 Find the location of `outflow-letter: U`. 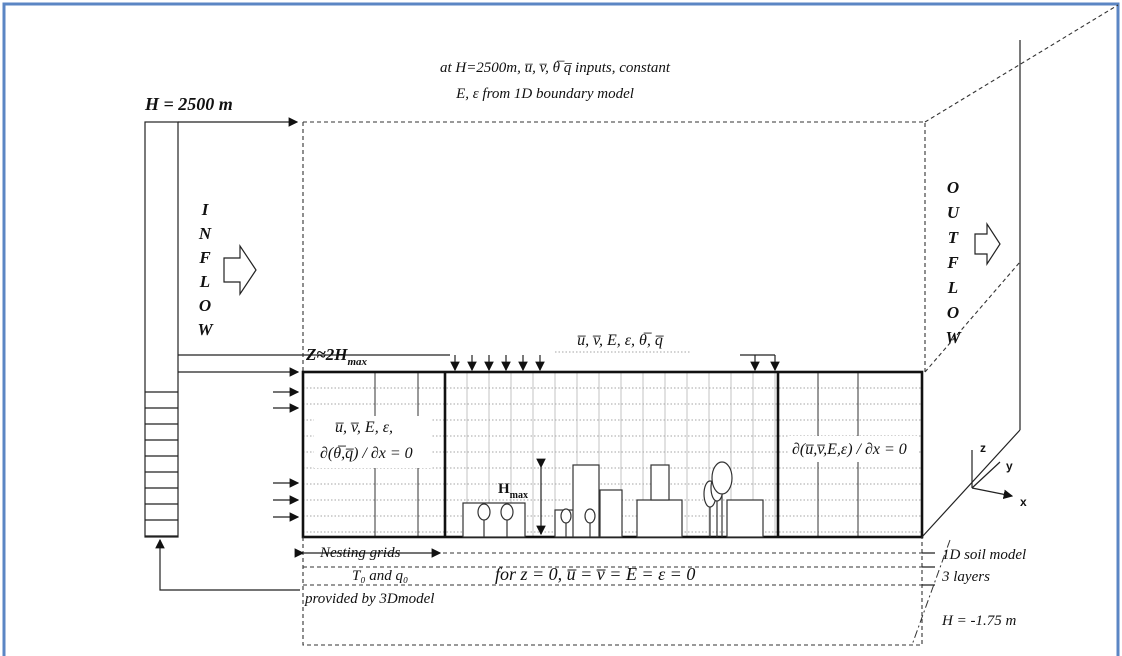

outflow-letter: U is located at coordinates (953, 212).